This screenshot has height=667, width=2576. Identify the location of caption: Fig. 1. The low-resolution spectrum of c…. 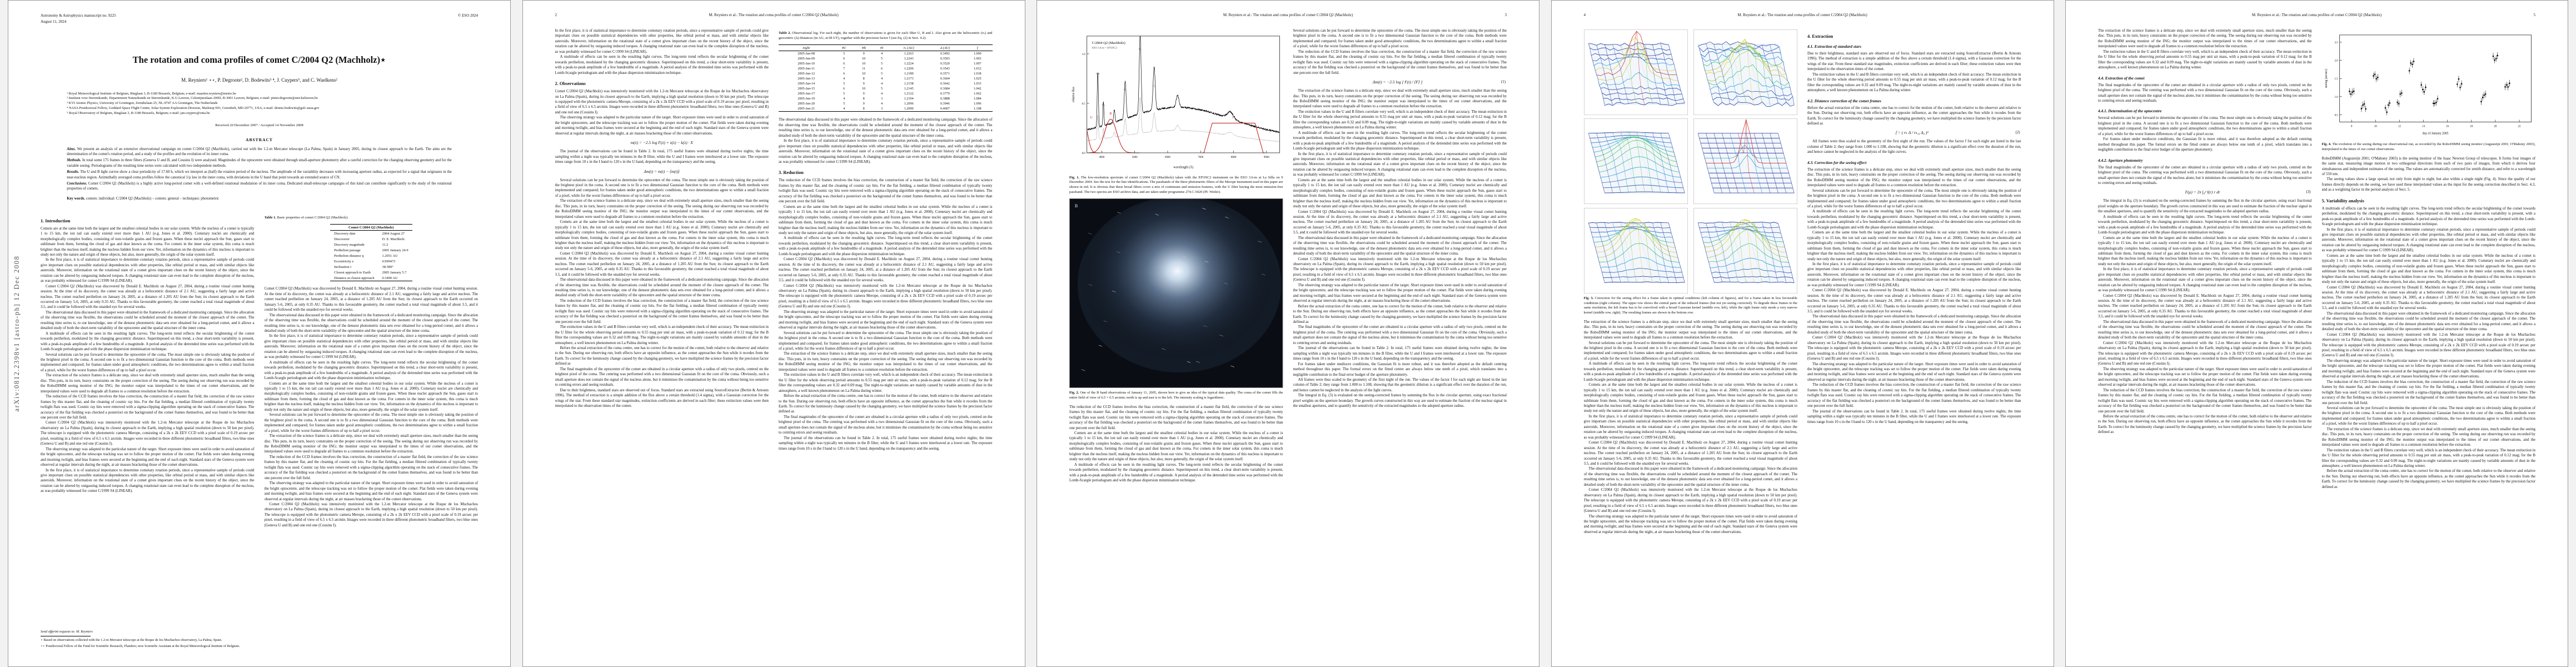
(1176, 184).